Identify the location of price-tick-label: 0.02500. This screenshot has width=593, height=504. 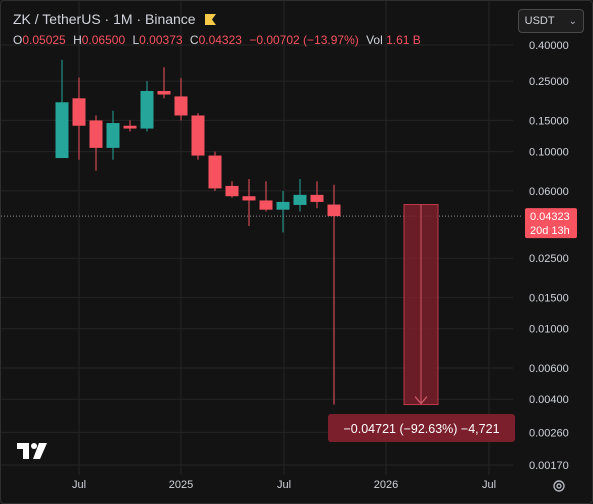
(549, 259).